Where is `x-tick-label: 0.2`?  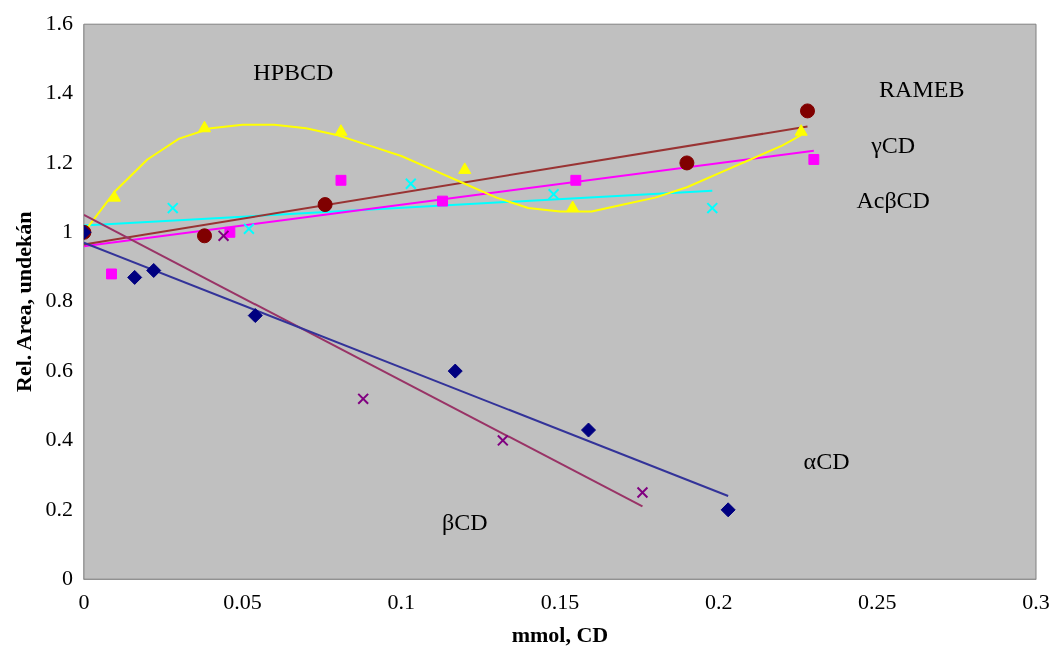 x-tick-label: 0.2 is located at coordinates (718, 602).